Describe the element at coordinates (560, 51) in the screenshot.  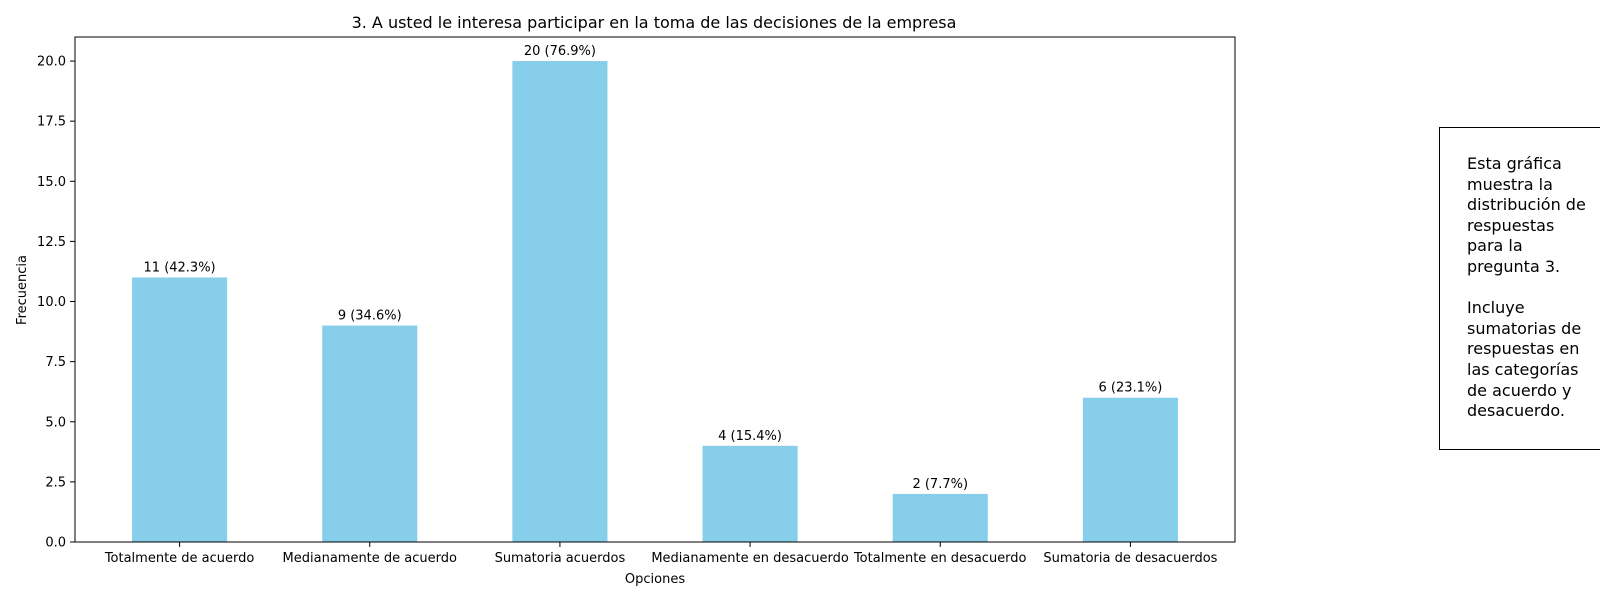
I see `bar-value-label-2: 20 (76.9%)` at that location.